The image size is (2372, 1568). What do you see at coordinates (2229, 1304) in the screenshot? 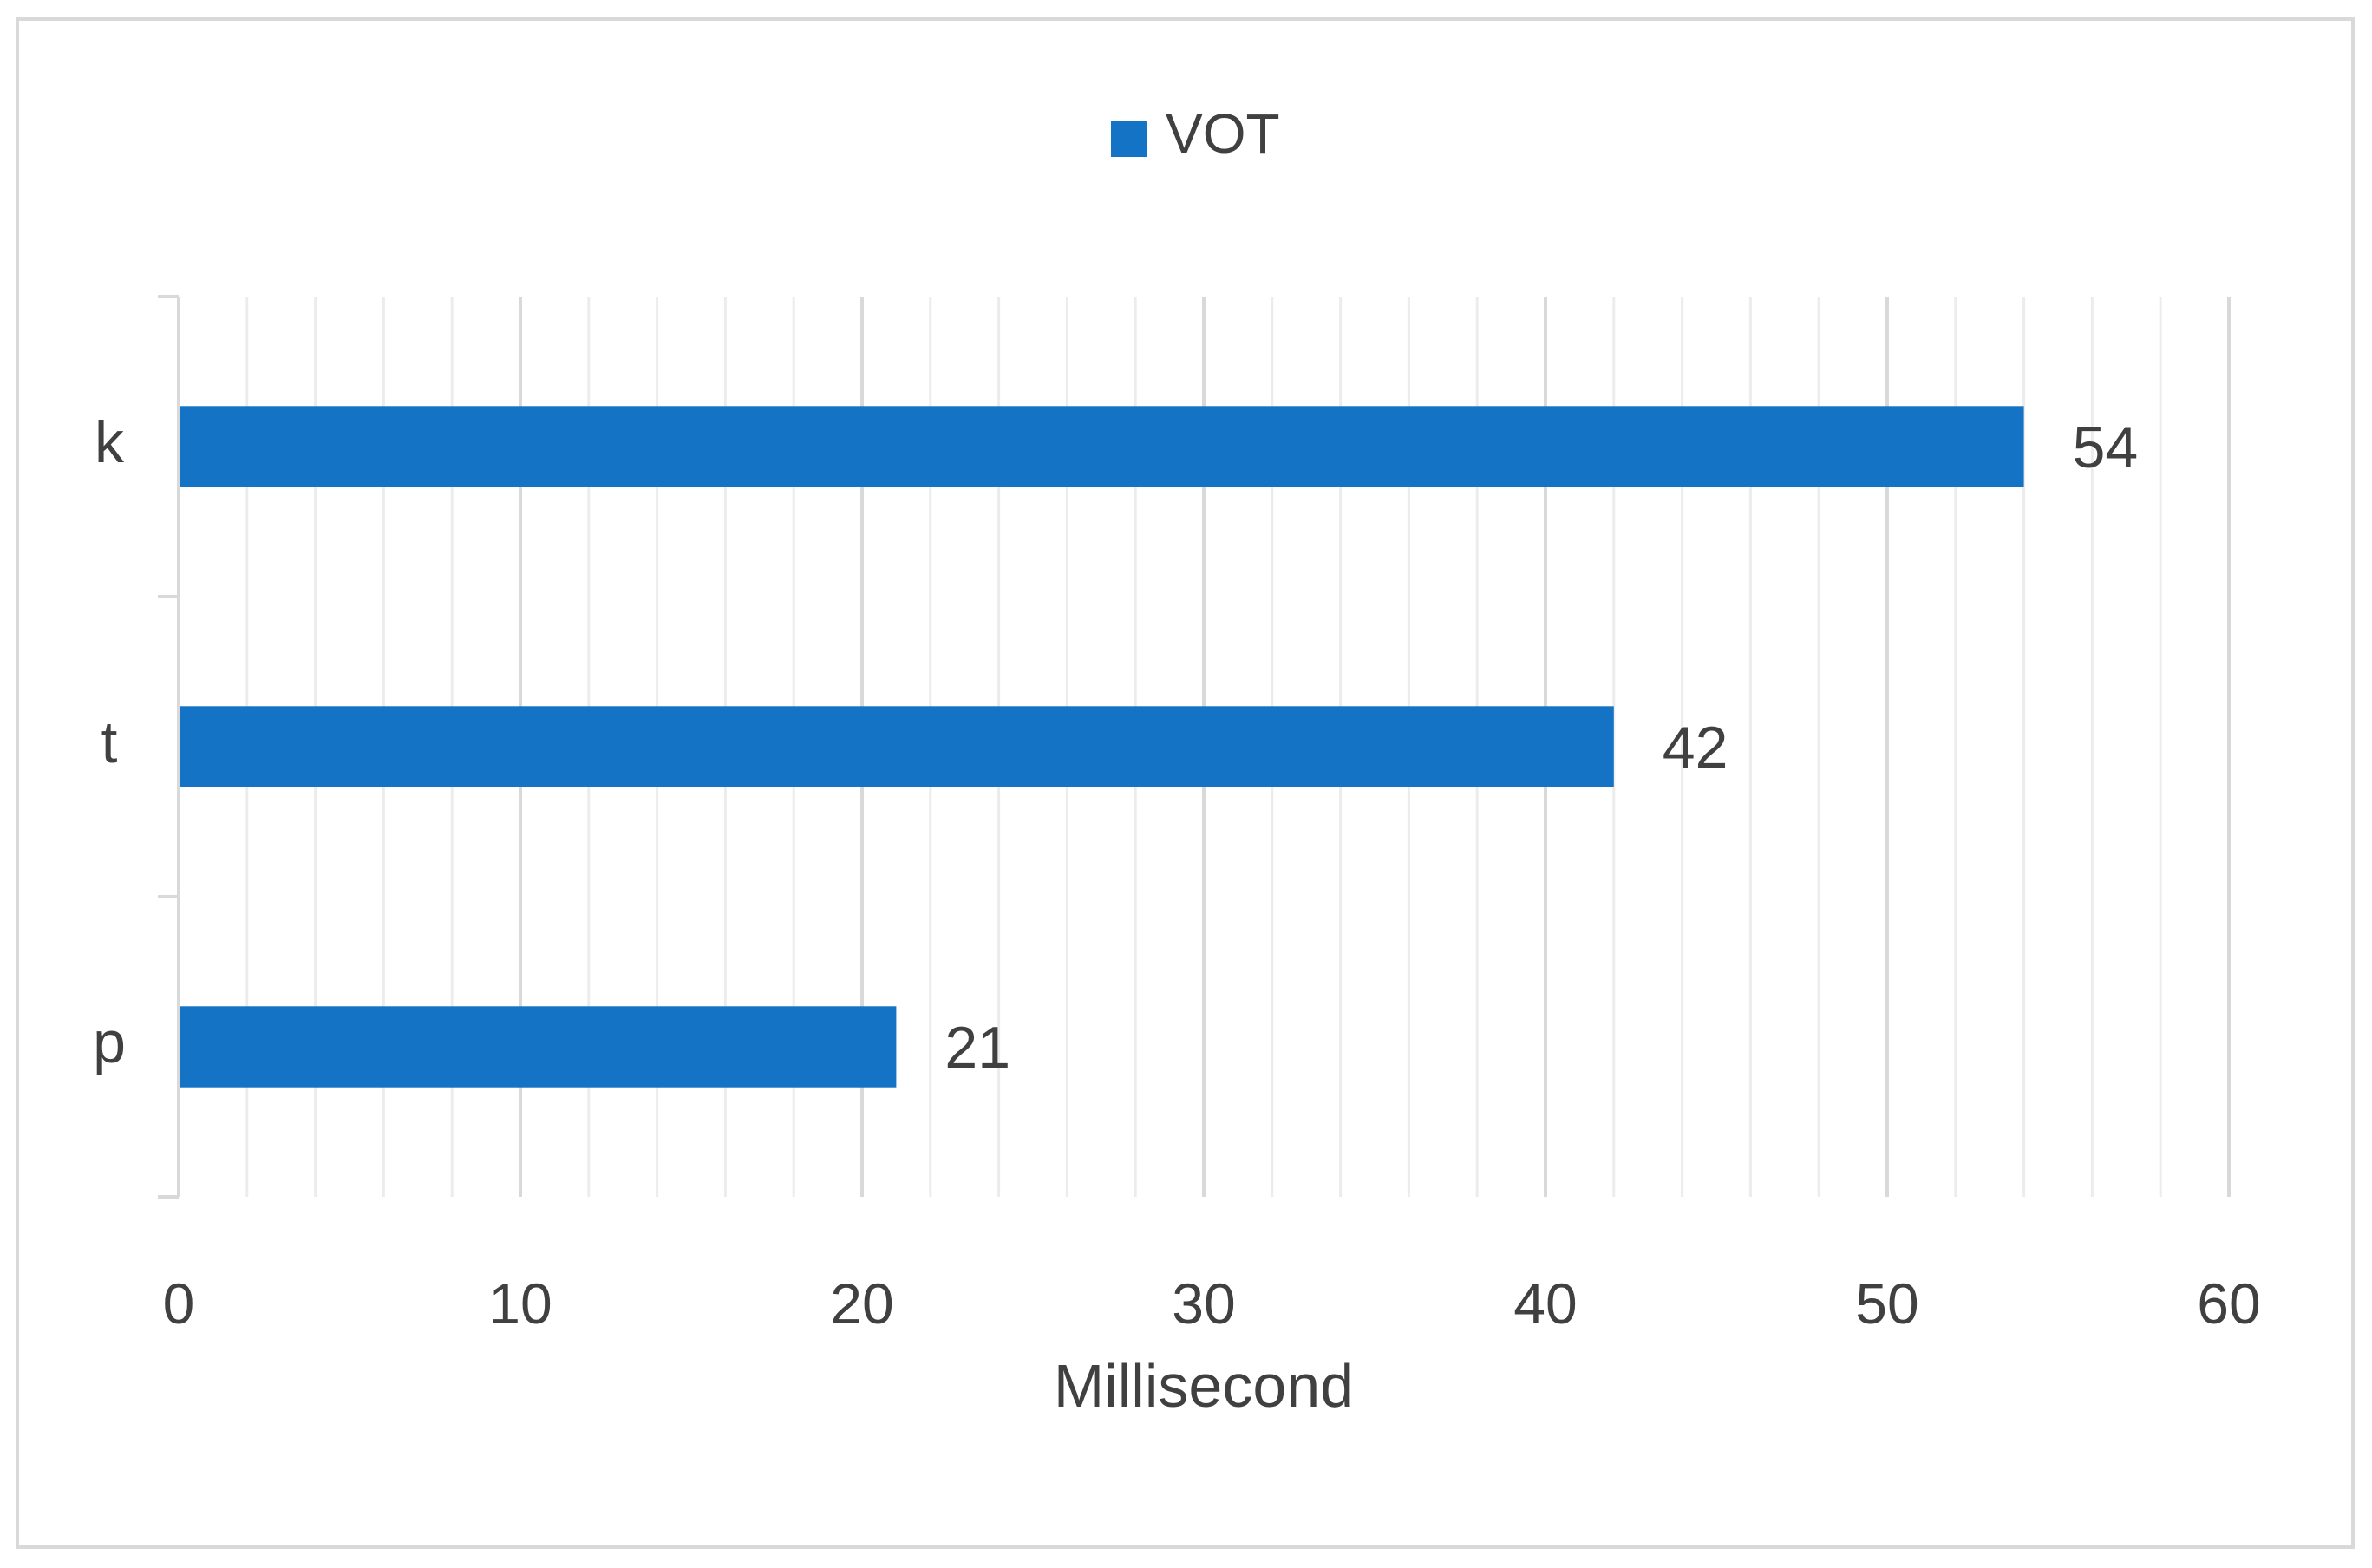
I see `x-tick-label-60: 60` at bounding box center [2229, 1304].